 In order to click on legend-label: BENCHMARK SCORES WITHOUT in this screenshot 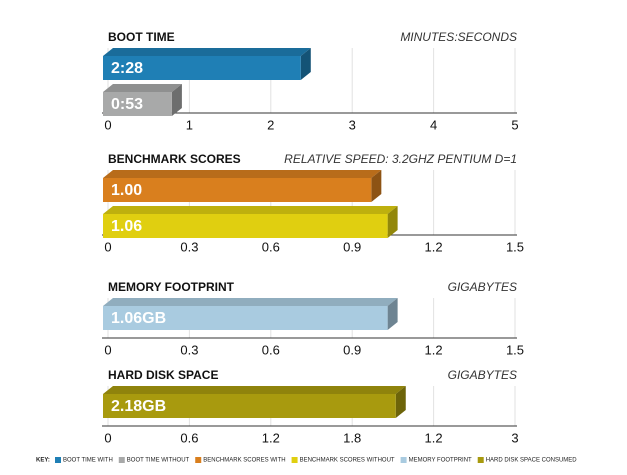, I will do `click(347, 461)`.